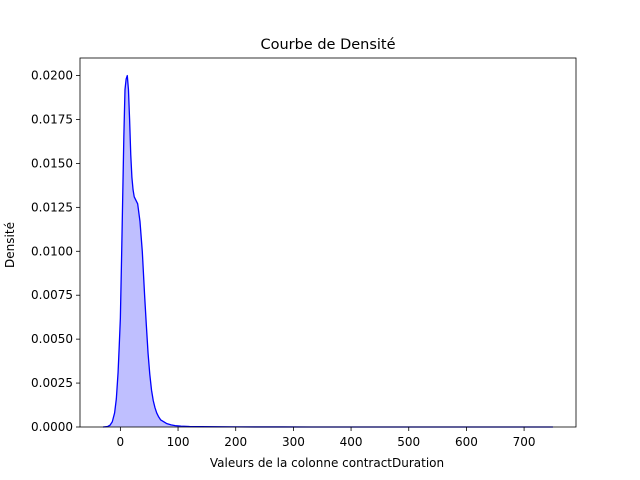 The height and width of the screenshot is (480, 640). Describe the element at coordinates (466, 442) in the screenshot. I see `x-tick-label: 600` at that location.